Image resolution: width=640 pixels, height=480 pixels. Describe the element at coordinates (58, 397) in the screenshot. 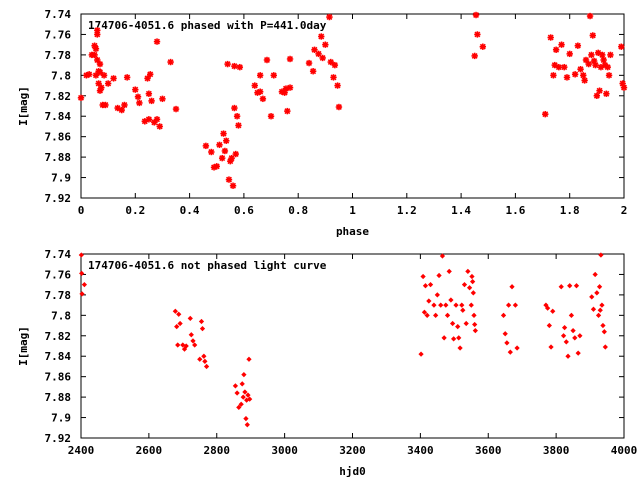

I see `y-tick-label: 7.88` at that location.